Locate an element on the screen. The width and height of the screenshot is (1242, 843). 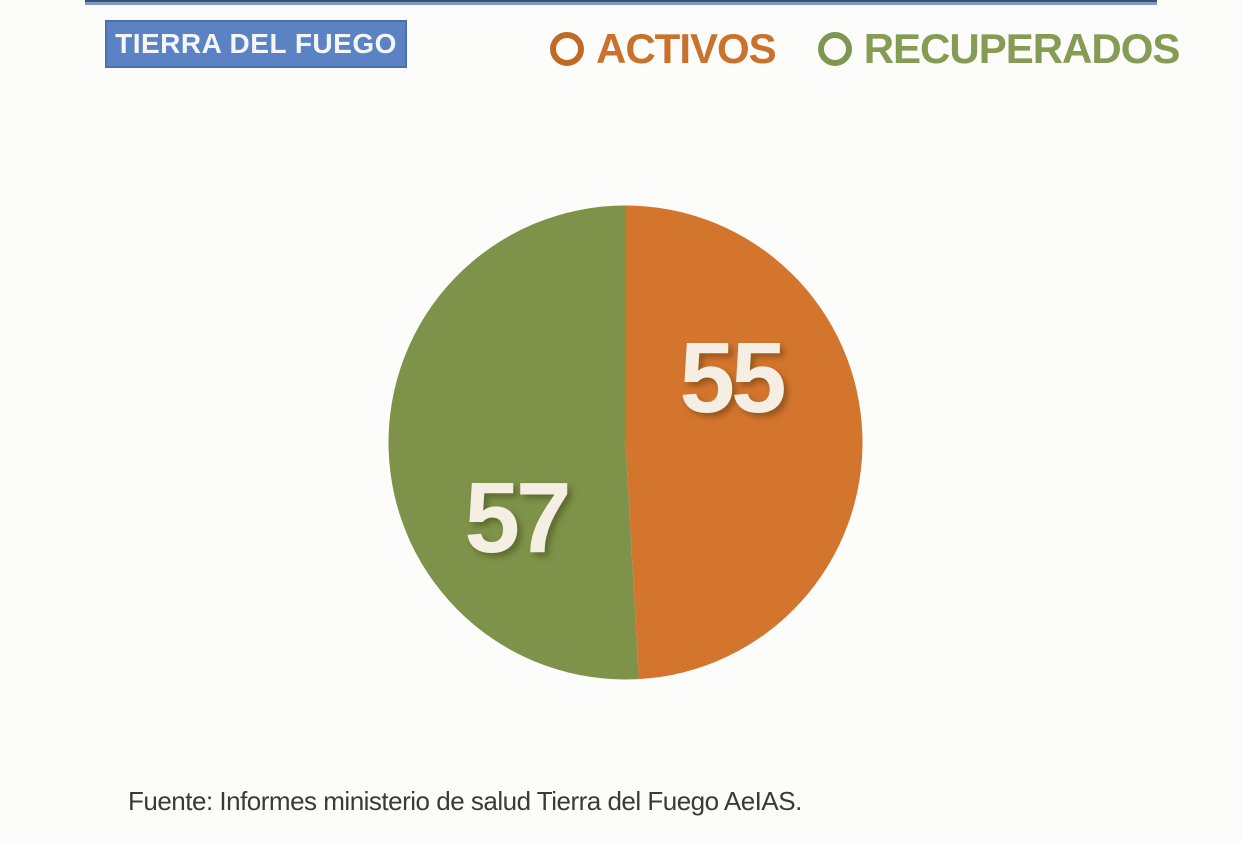
region-label-text: TIERRA DEL FUEGO is located at coordinates (256, 43).